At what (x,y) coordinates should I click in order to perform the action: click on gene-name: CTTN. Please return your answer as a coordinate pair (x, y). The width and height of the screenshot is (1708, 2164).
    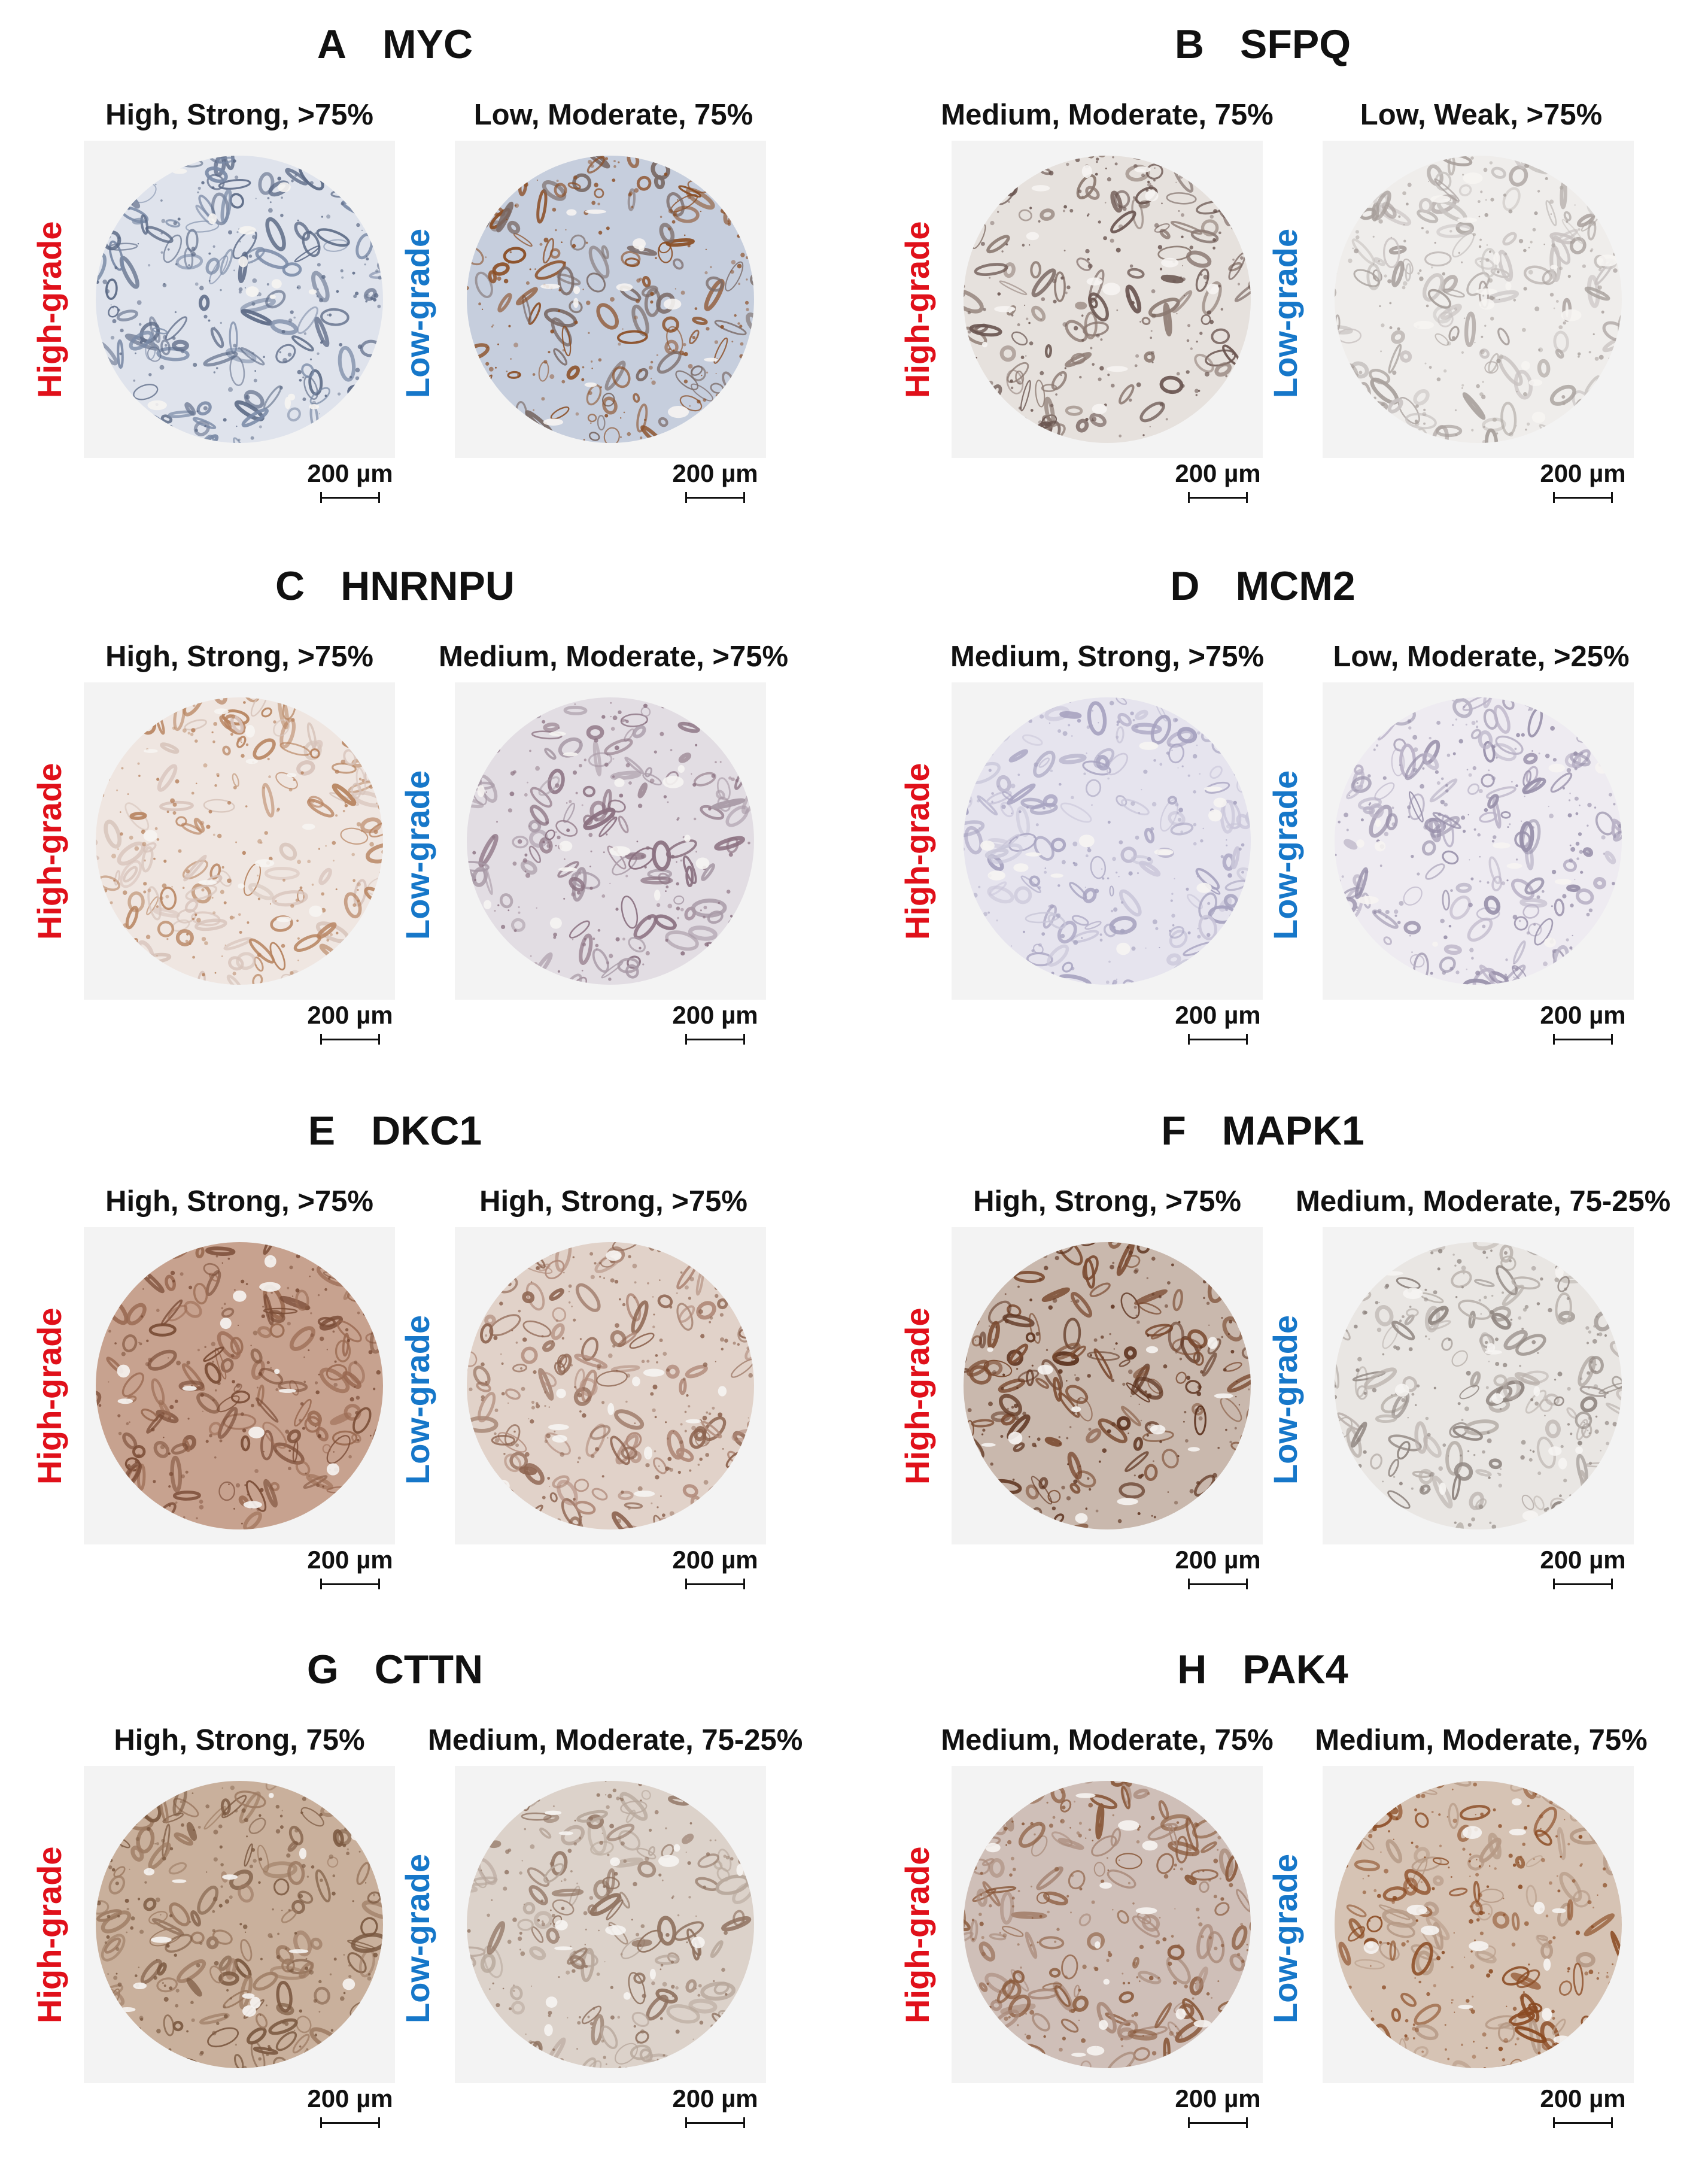
    Looking at the image, I should click on (429, 1669).